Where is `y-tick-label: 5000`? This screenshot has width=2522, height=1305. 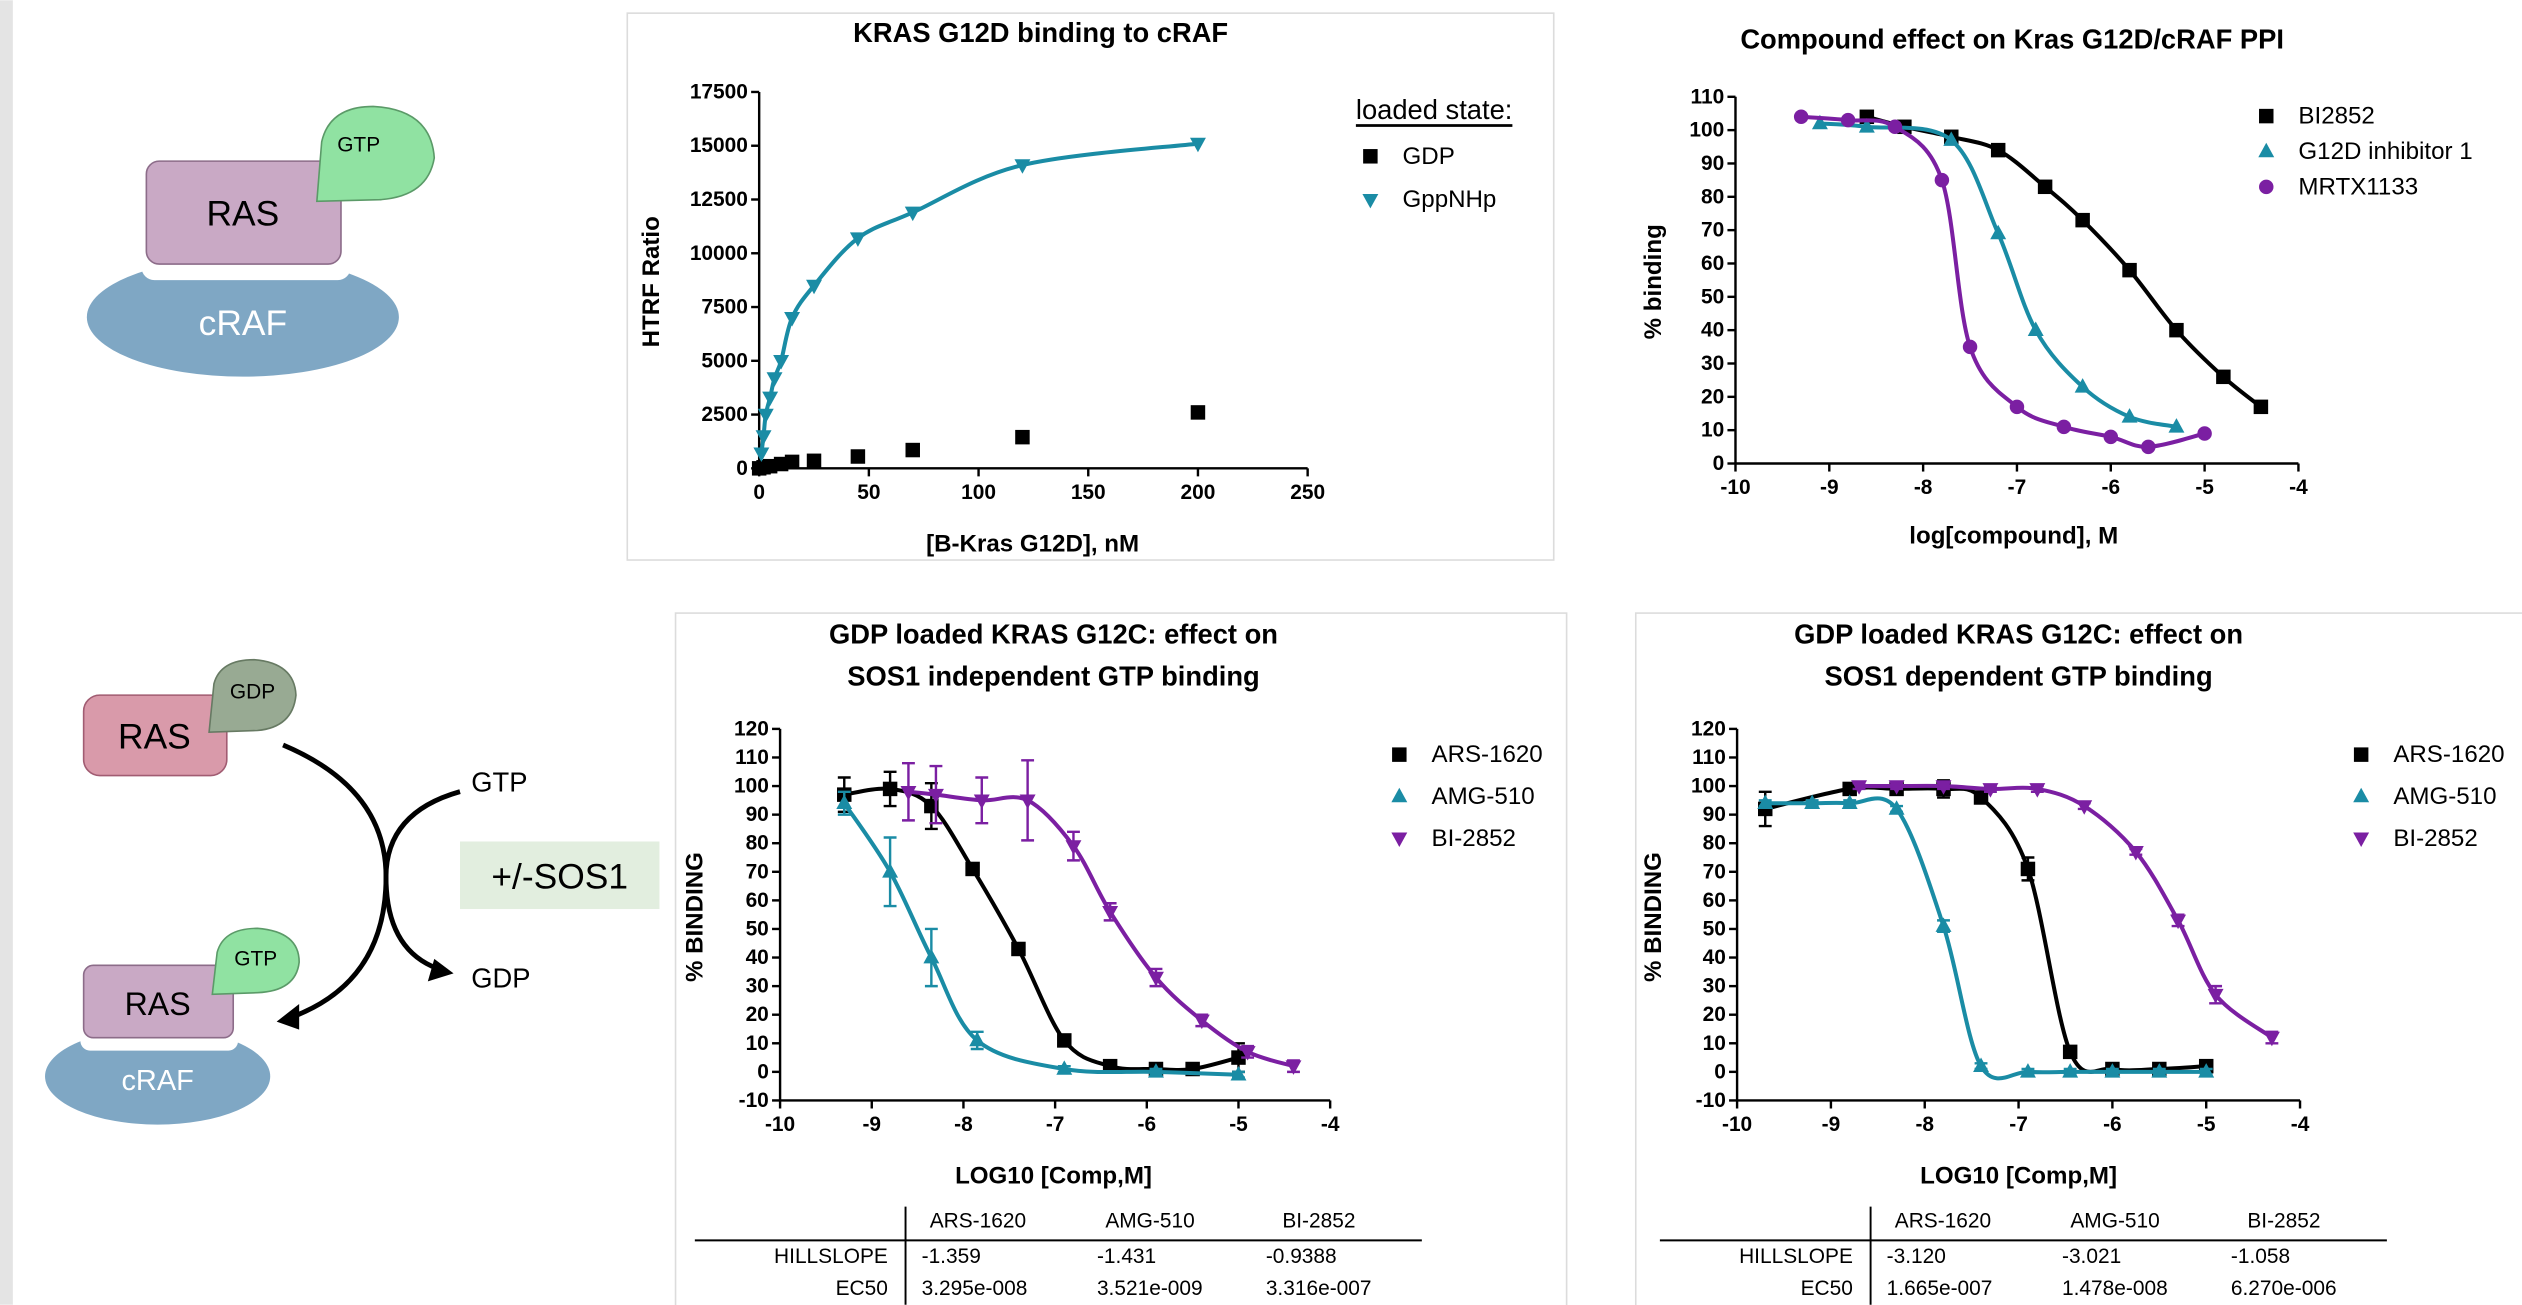 y-tick-label: 5000 is located at coordinates (724, 360).